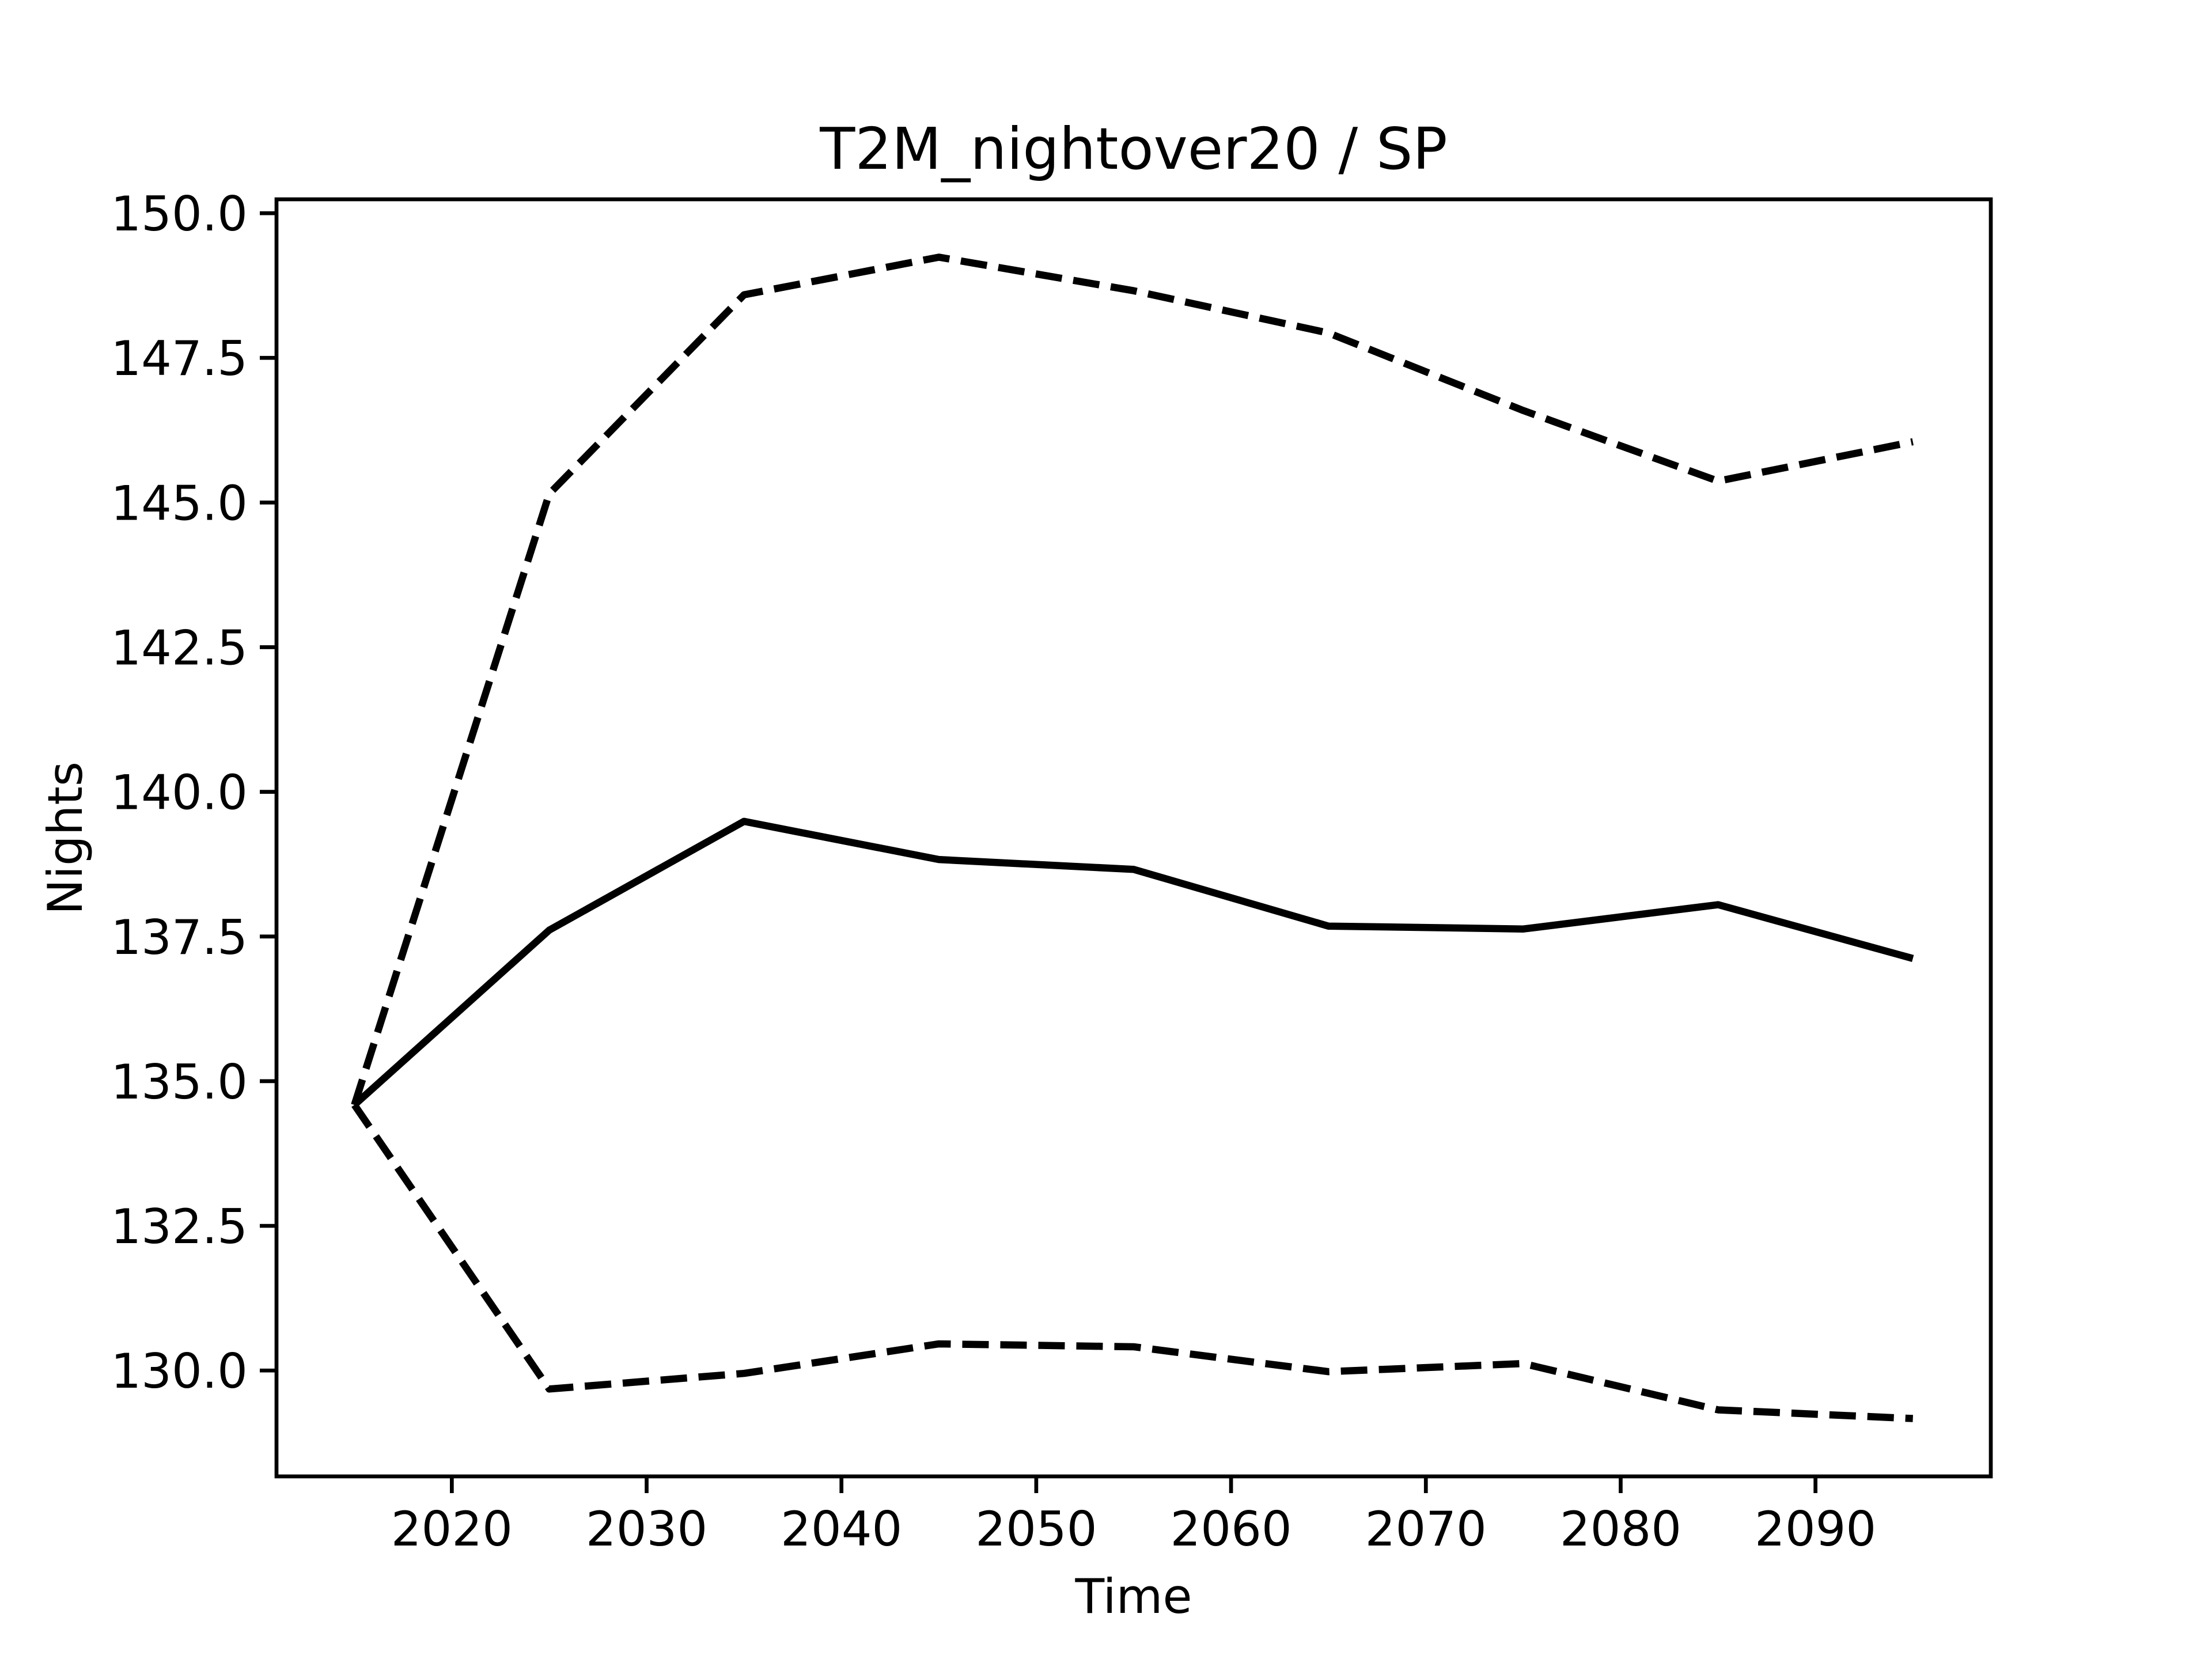  I want to click on y-tick-label: 150.0, so click(179, 214).